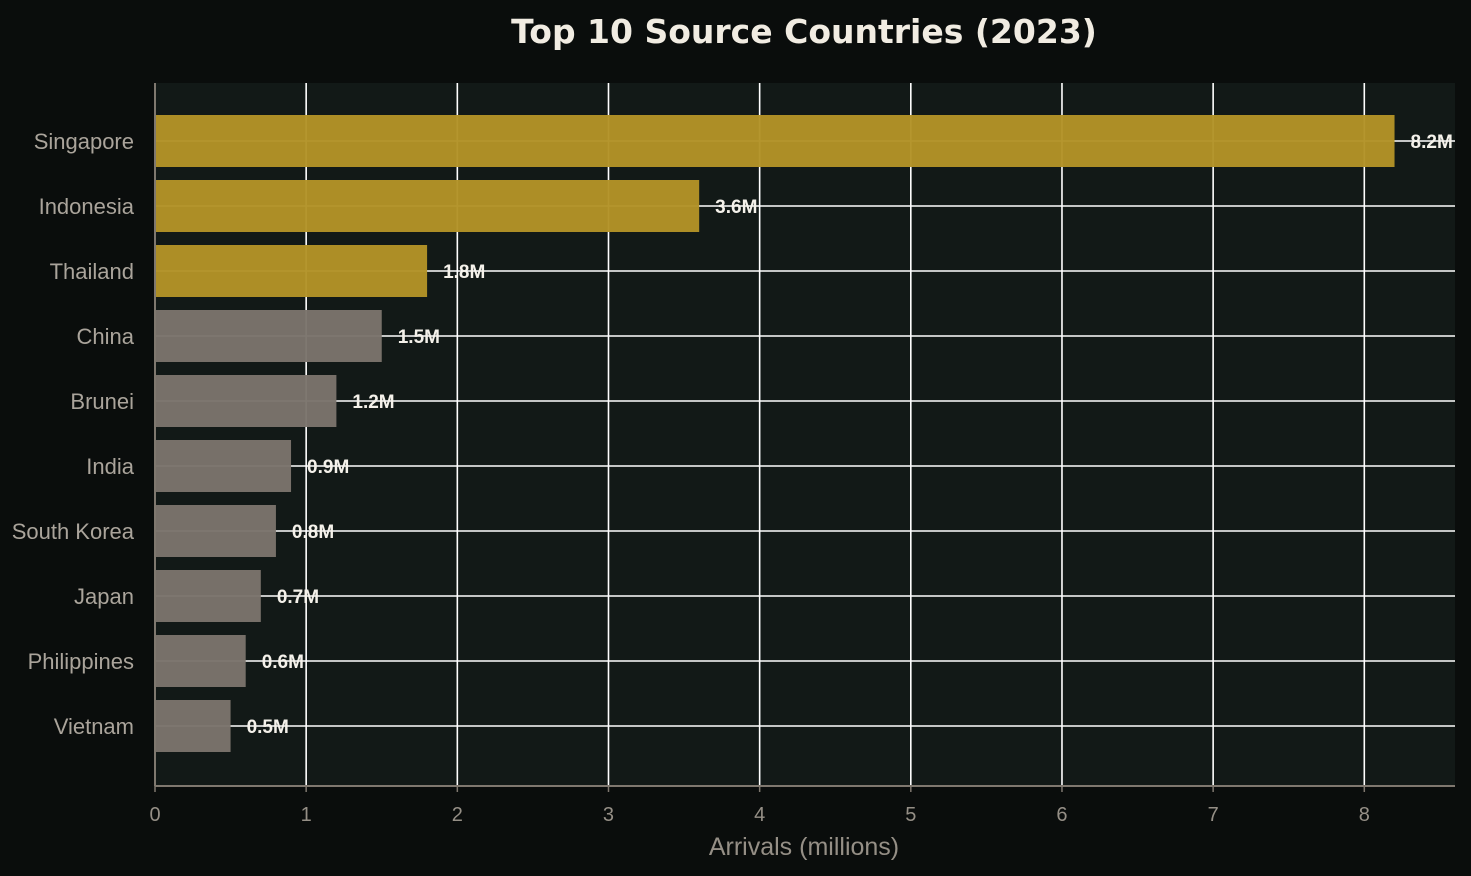 The height and width of the screenshot is (876, 1471). I want to click on x-tick-label: 2, so click(457, 815).